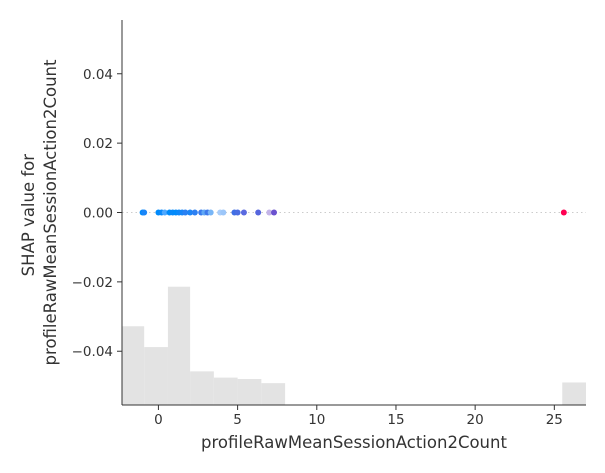 The image size is (605, 473). What do you see at coordinates (158, 420) in the screenshot?
I see `x-tick-label-0: 0` at bounding box center [158, 420].